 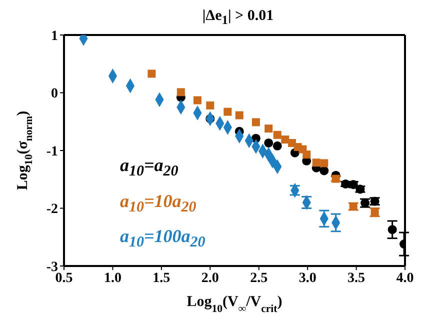 What do you see at coordinates (113, 278) in the screenshot?
I see `x-tick-label: 1.0` at bounding box center [113, 278].